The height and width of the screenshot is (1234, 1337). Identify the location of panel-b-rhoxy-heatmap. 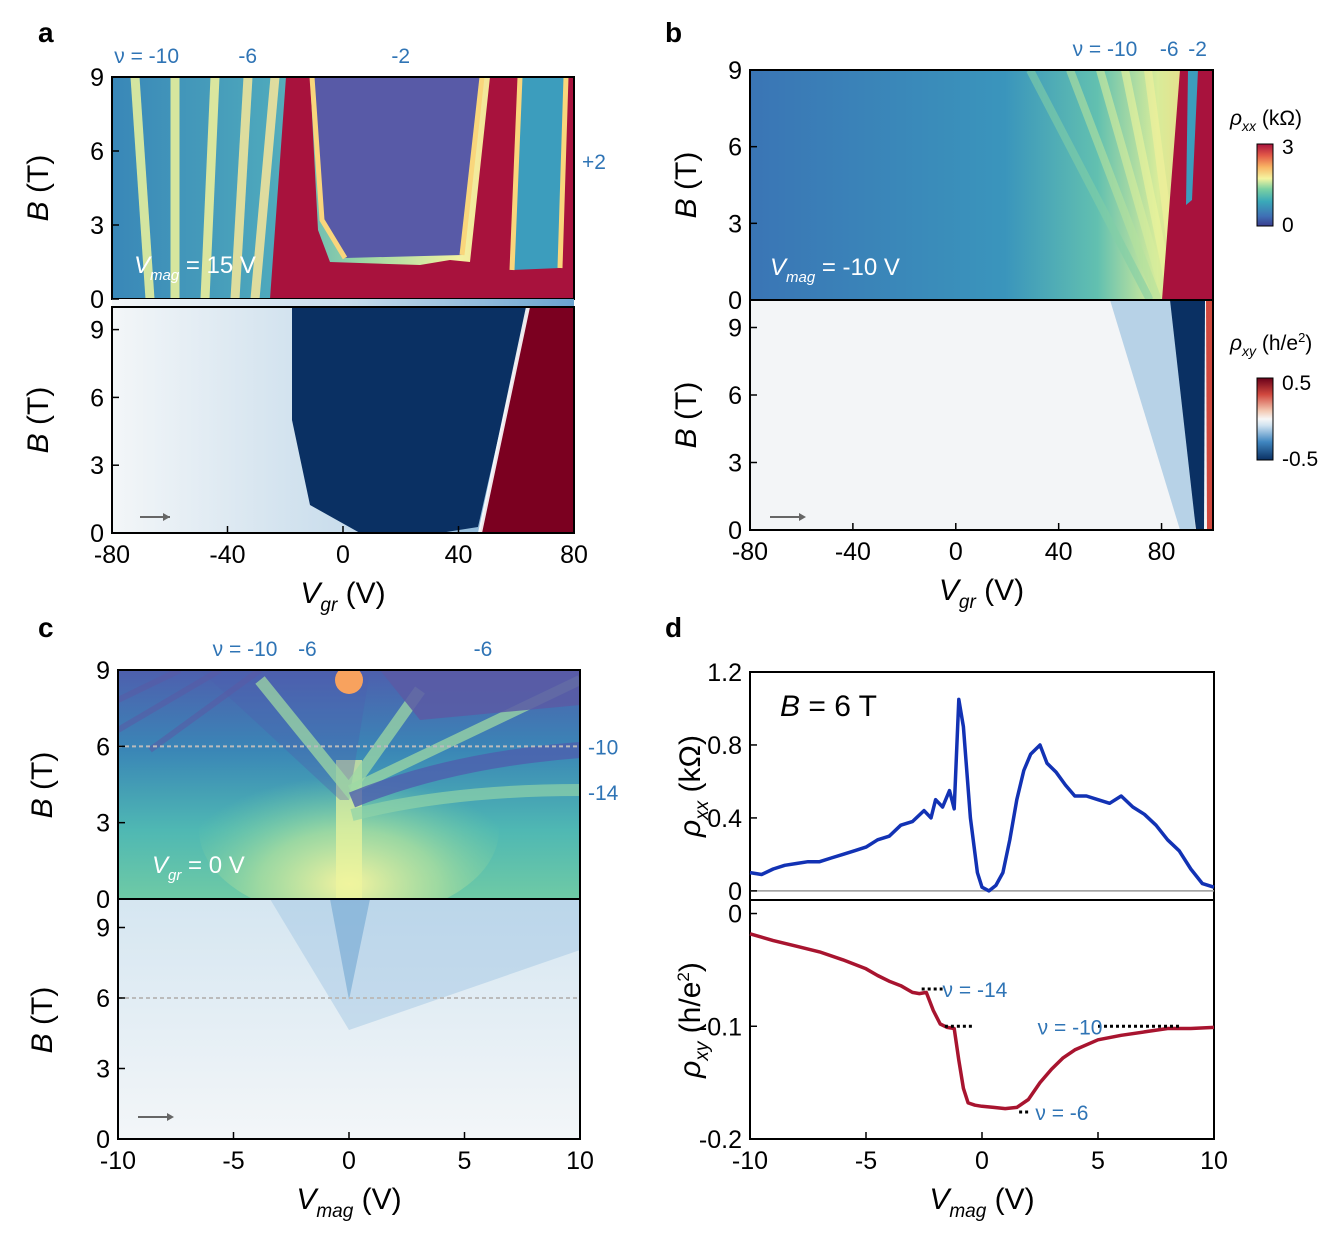
(981, 415).